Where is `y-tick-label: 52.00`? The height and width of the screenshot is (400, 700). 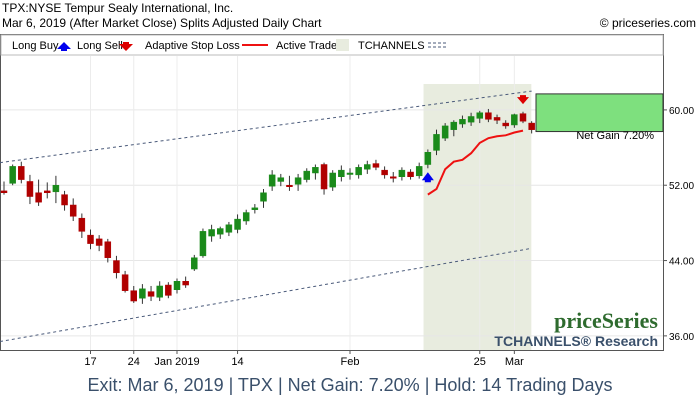
y-tick-label: 52.00 is located at coordinates (681, 186).